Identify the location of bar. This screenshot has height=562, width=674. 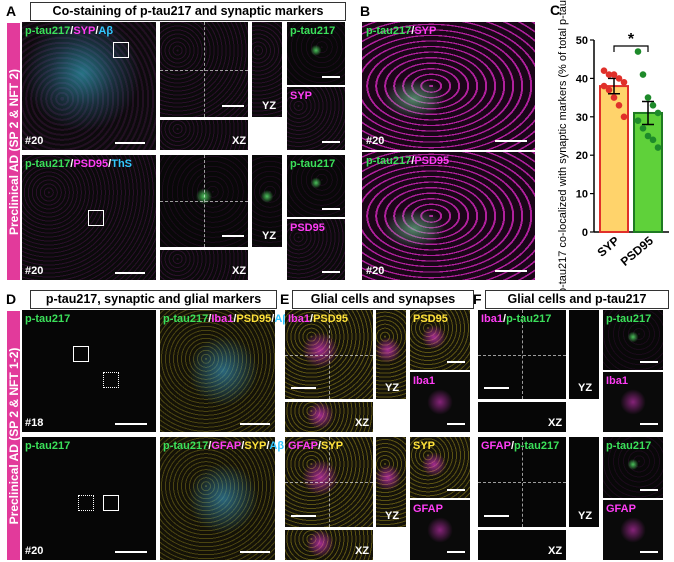
(648, 172).